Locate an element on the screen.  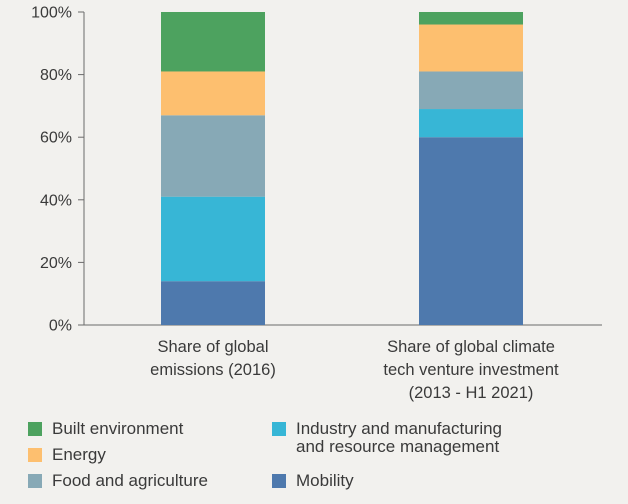
y-tick-label: 0% is located at coordinates (60, 326).